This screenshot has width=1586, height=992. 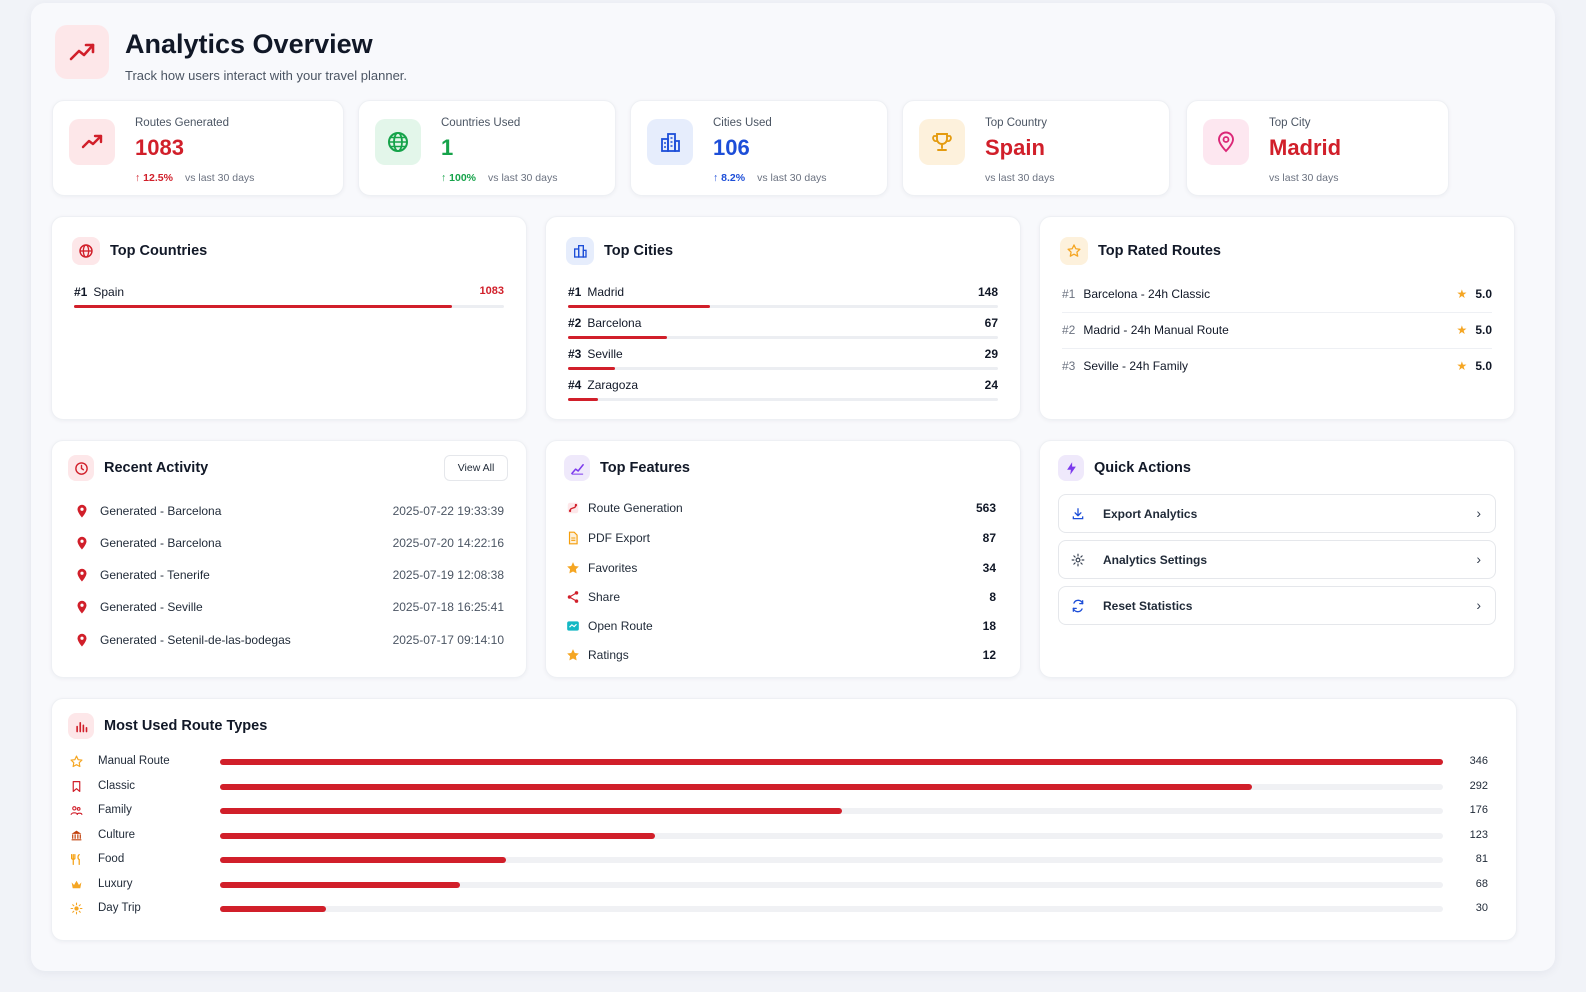 What do you see at coordinates (779, 792) in the screenshot?
I see `route-type-row: Classic 292` at bounding box center [779, 792].